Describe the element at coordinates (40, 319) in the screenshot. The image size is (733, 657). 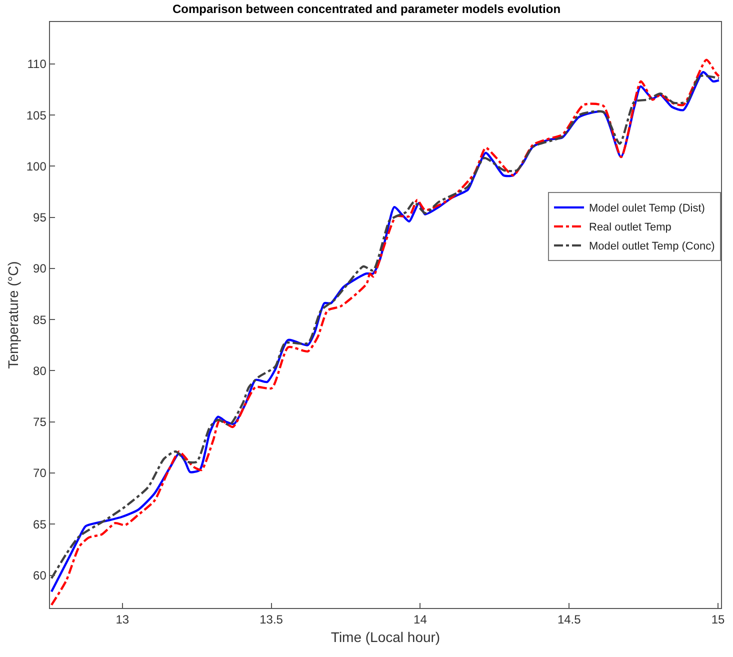
I see `y-tick-label: 85` at that location.